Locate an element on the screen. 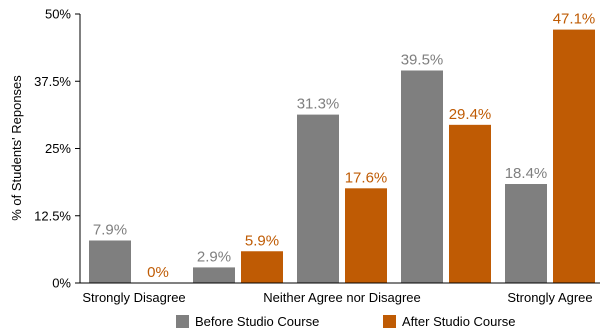 The width and height of the screenshot is (602, 330). data-label: 47.1% is located at coordinates (574, 19).